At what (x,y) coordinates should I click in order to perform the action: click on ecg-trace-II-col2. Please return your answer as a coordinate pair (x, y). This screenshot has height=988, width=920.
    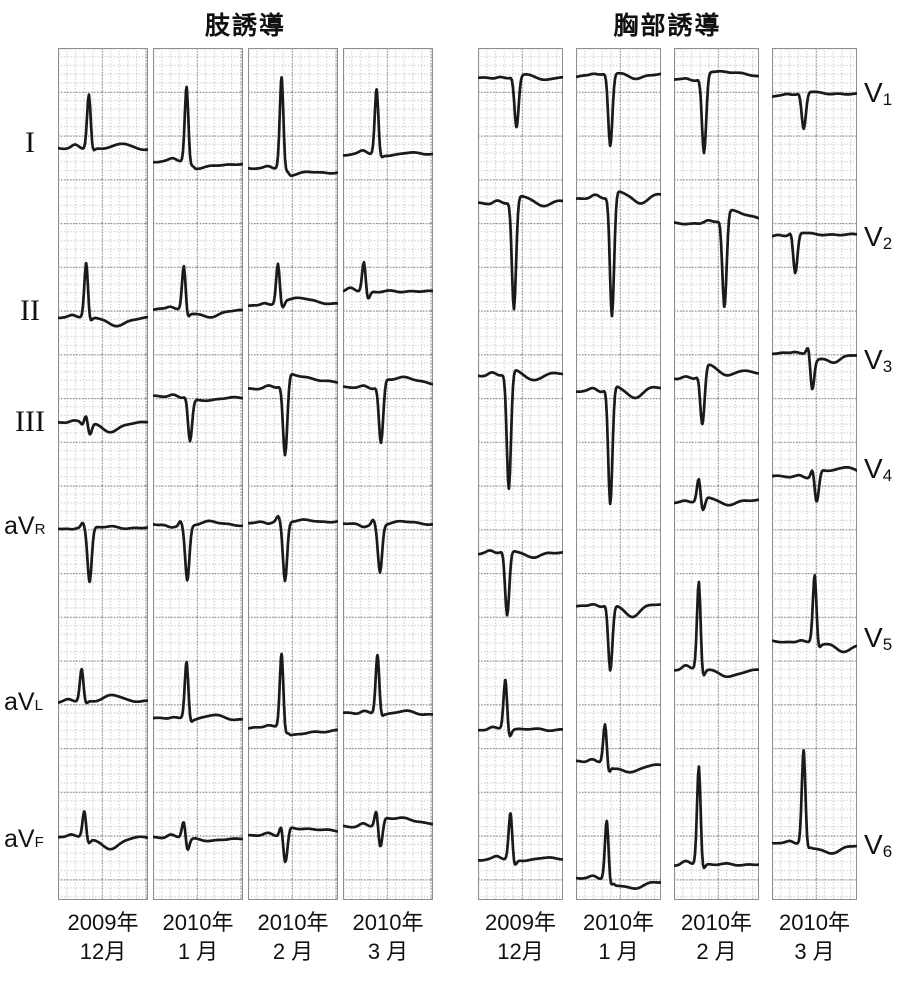
    Looking at the image, I should click on (198, 291).